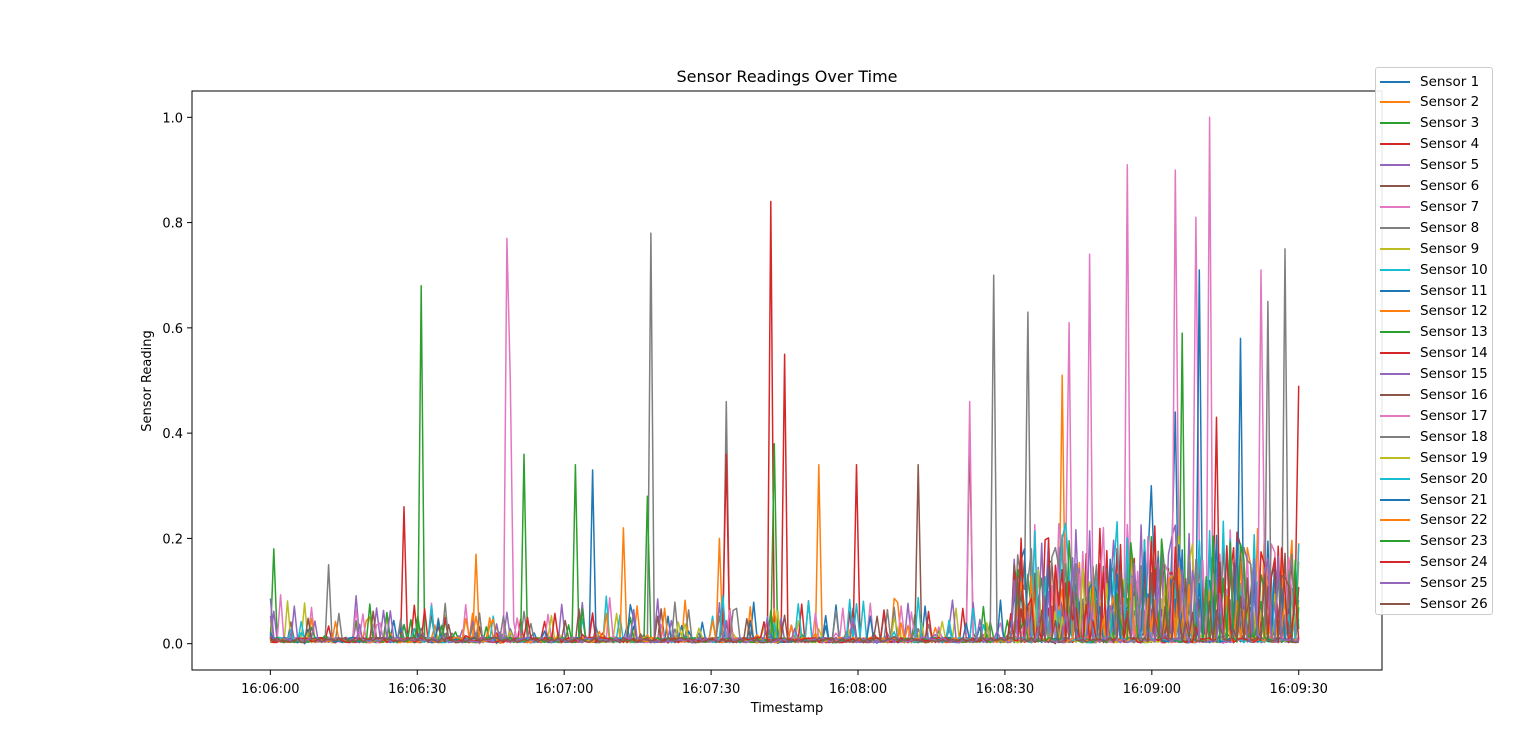 This screenshot has width=1536, height=754. What do you see at coordinates (1450, 248) in the screenshot?
I see `legend-label: Sensor 9` at bounding box center [1450, 248].